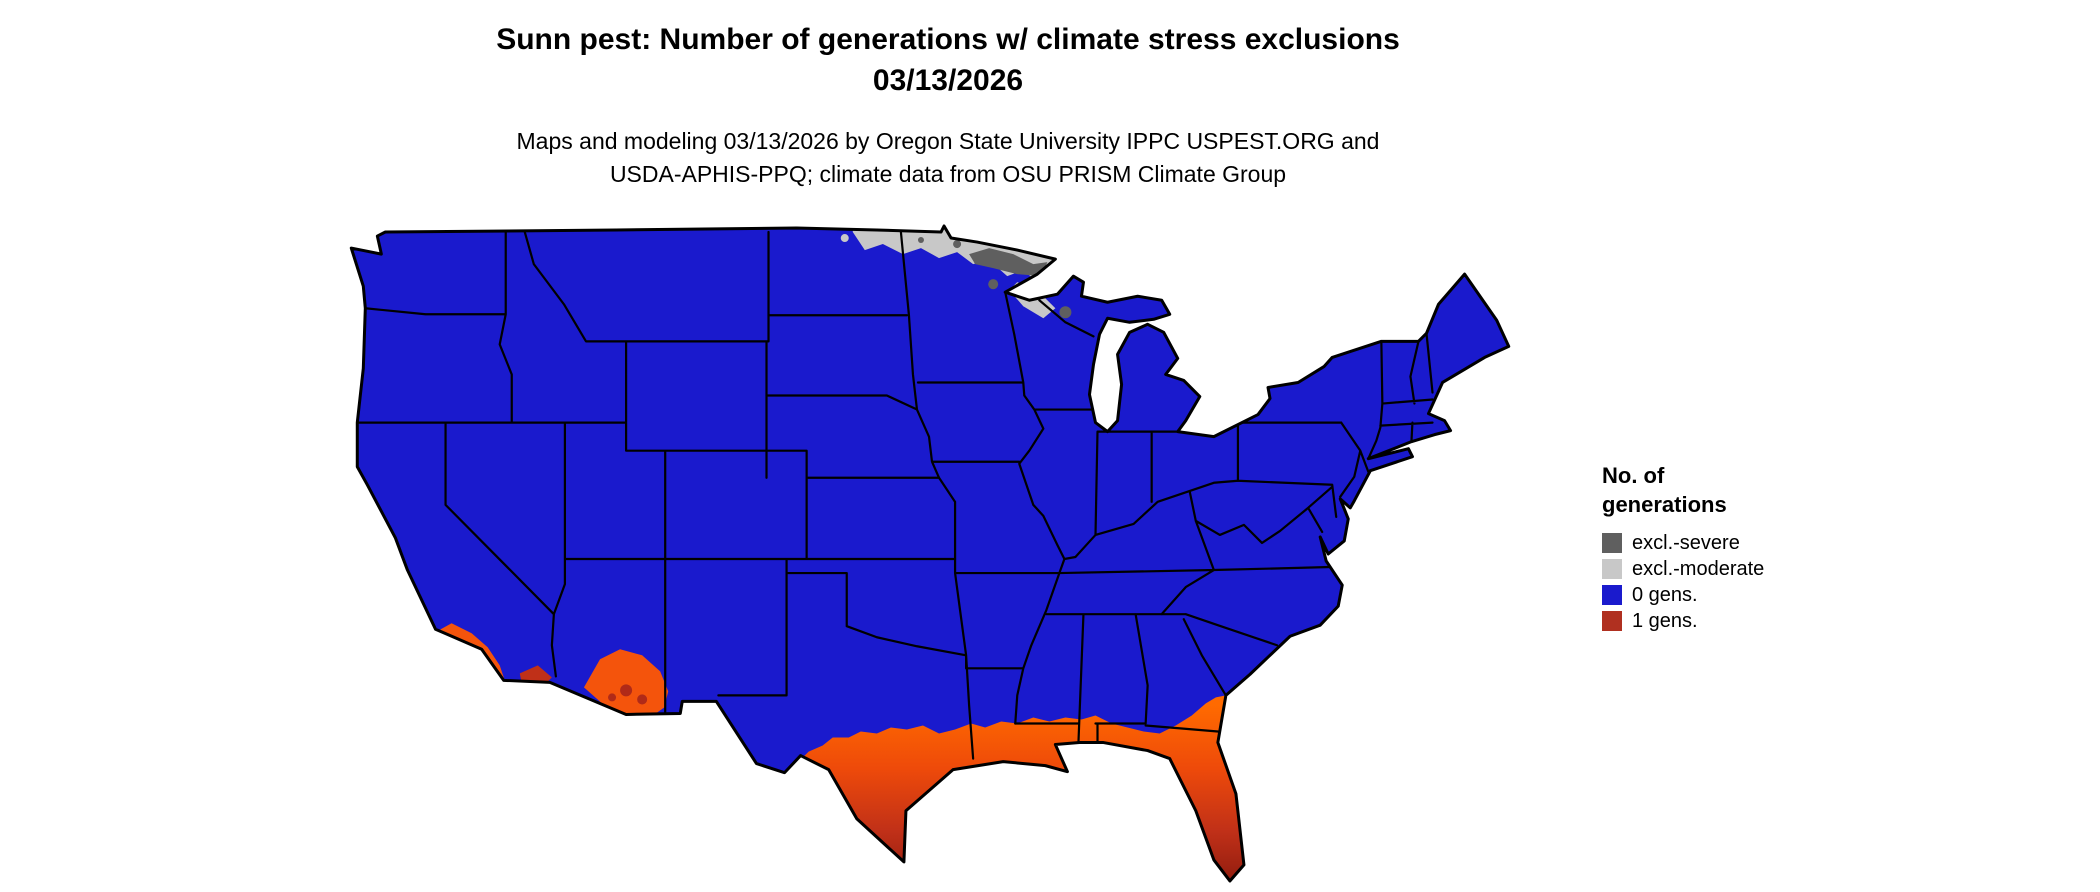 The height and width of the screenshot is (892, 2100). What do you see at coordinates (1665, 621) in the screenshot?
I see `legend-label-one-gen: 1 gens.` at bounding box center [1665, 621].